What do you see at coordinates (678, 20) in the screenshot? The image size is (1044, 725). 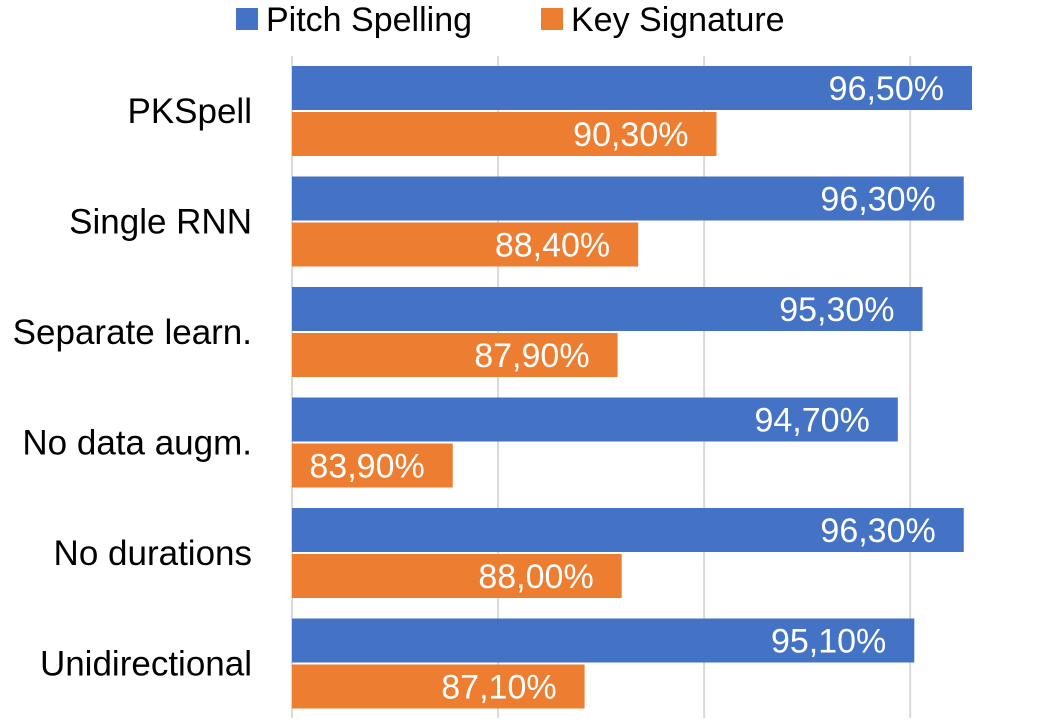 I see `legend-label: Key Signature` at bounding box center [678, 20].